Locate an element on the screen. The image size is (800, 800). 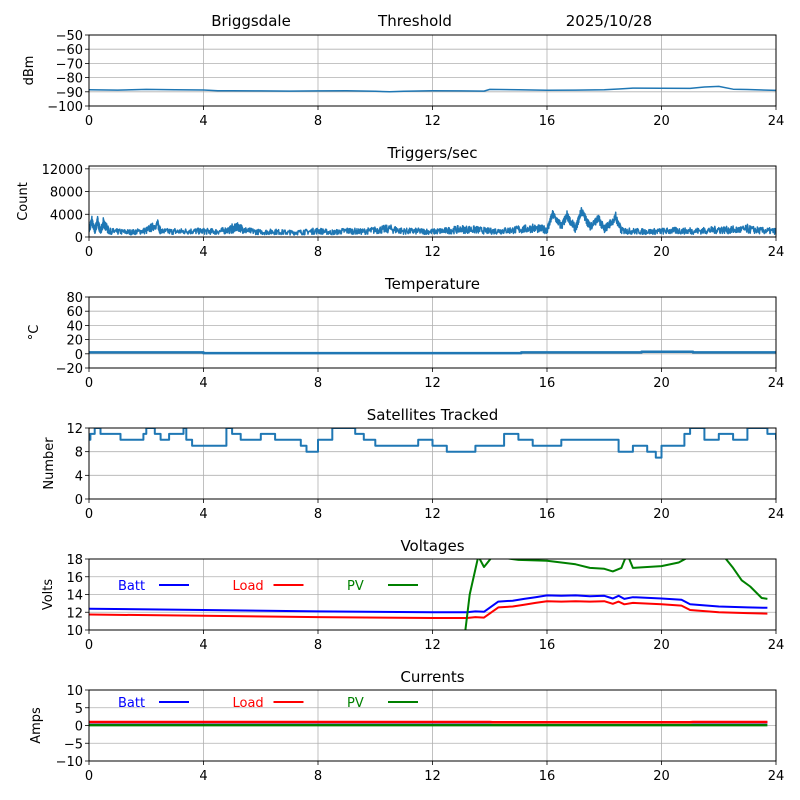
y-tick-label: 80 is located at coordinates (74, 298).